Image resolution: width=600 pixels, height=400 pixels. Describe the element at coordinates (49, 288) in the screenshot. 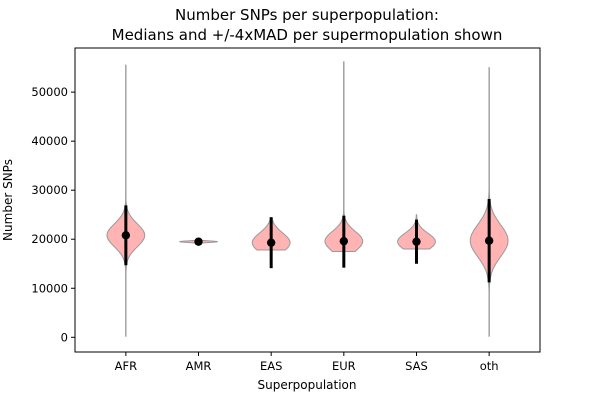

I see `y-tick-label: 10000` at that location.